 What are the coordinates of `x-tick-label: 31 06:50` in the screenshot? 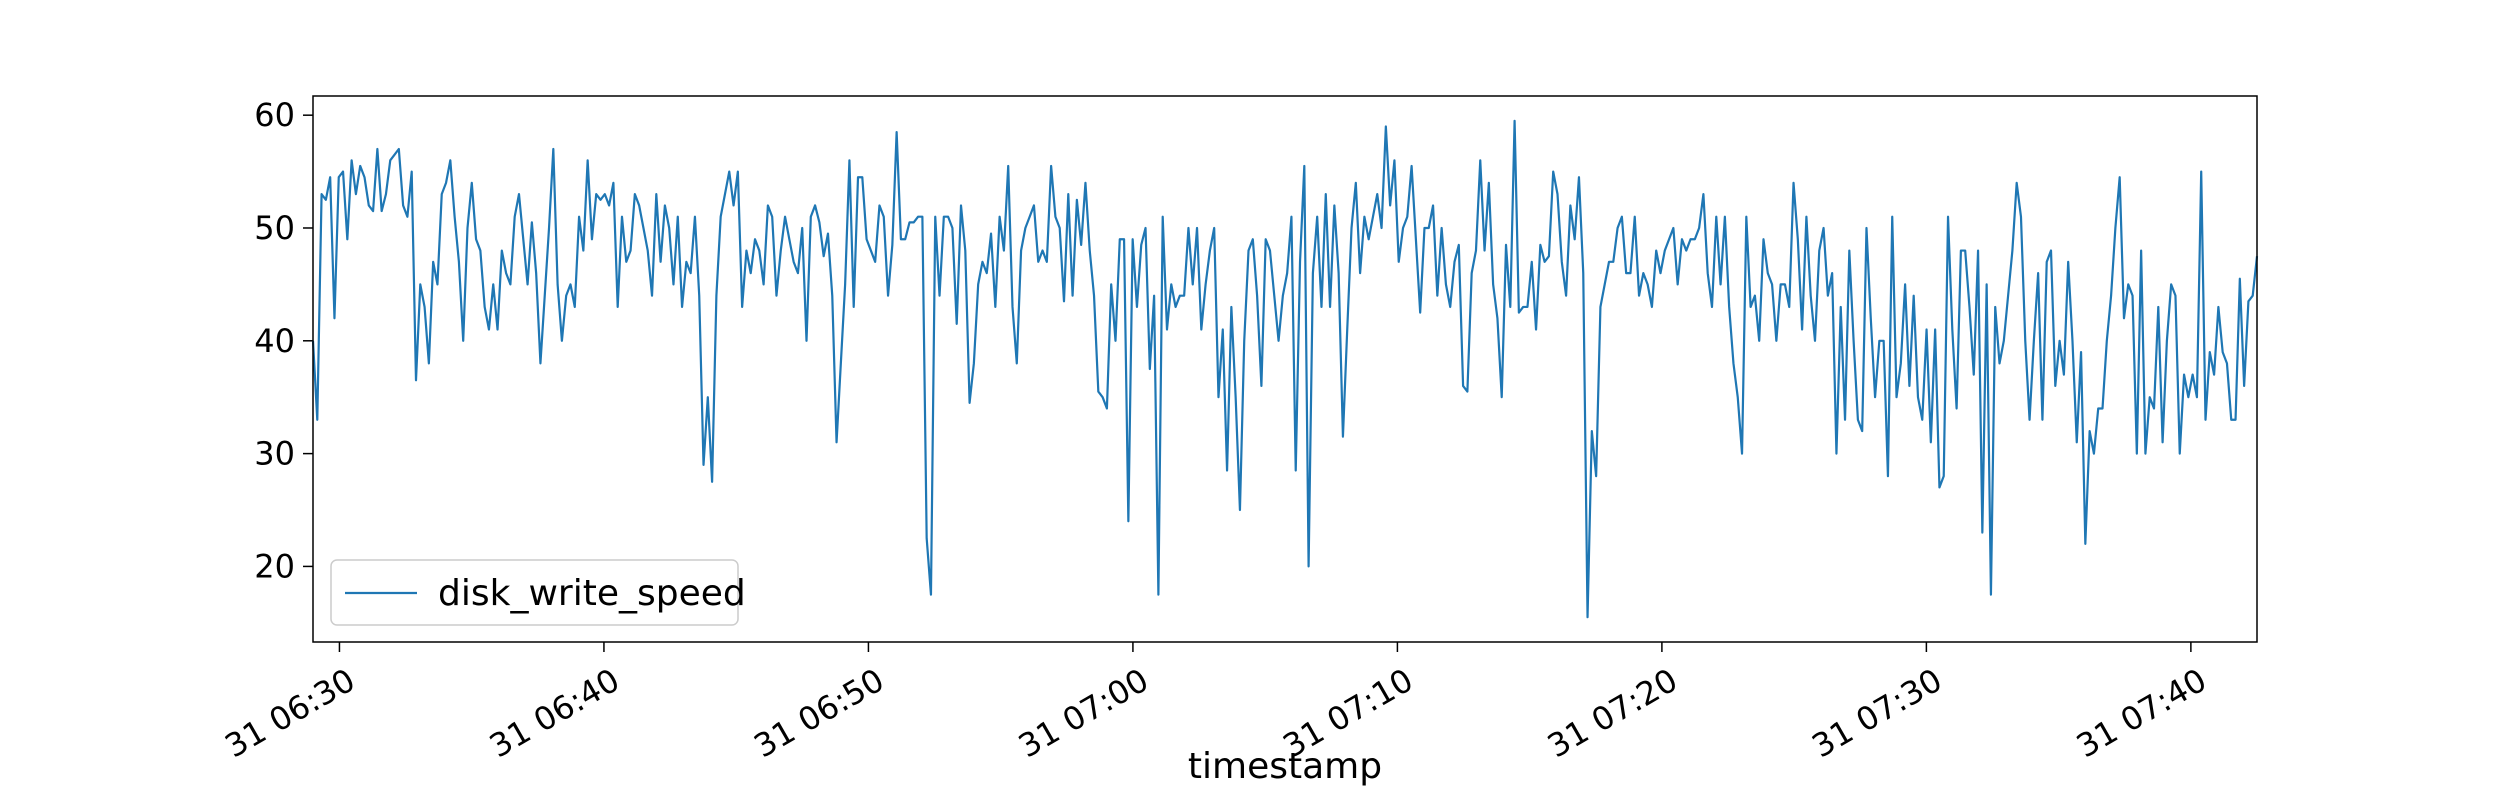 It's located at (818, 713).